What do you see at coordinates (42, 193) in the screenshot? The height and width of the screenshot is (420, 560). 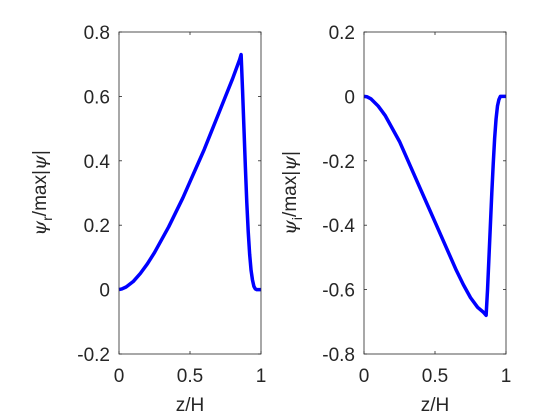 I see `y-axis-label-left: ψr/max|ψ|` at bounding box center [42, 193].